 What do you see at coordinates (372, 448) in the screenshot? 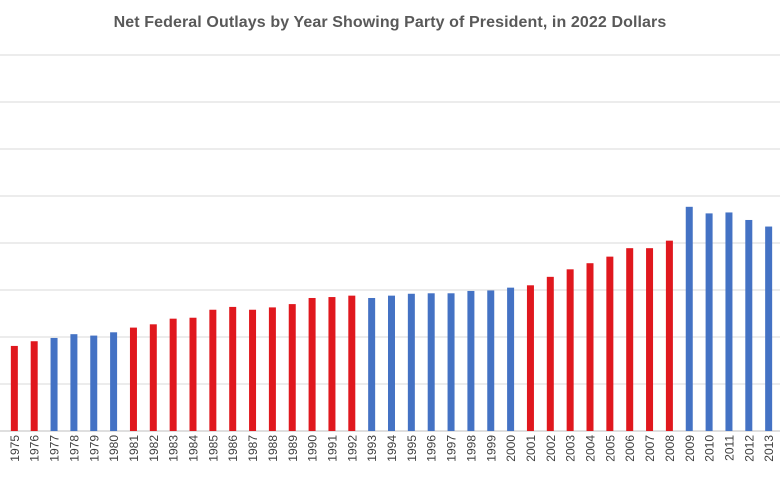
I see `x-tick-label-1993: 1993` at bounding box center [372, 448].